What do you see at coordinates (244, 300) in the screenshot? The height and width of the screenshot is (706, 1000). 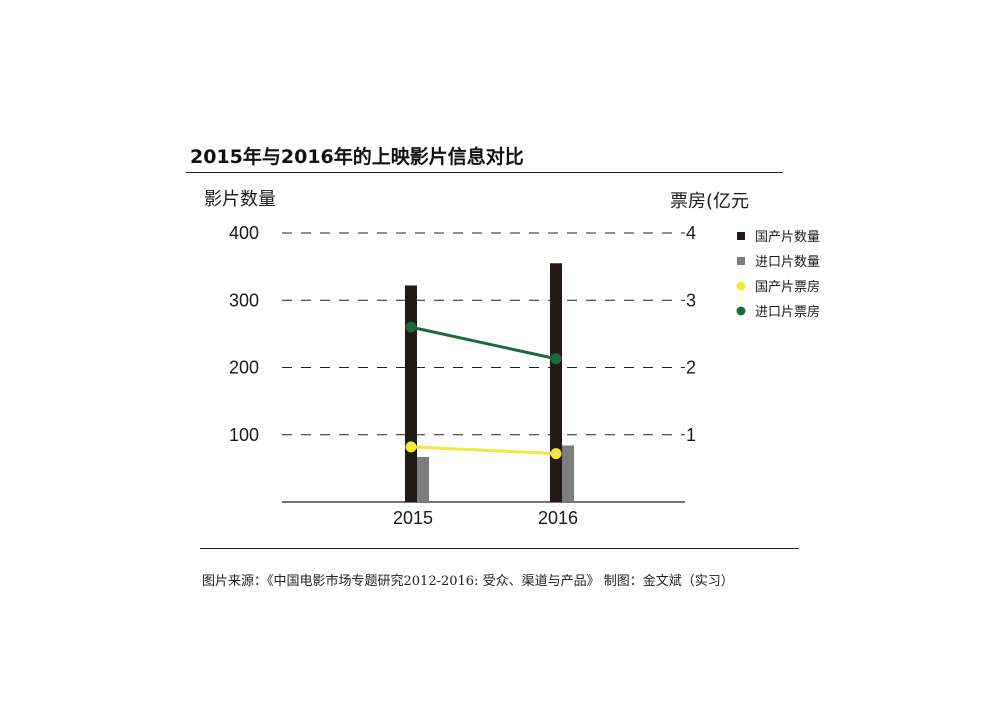 I see `left-tick-label: 300` at bounding box center [244, 300].